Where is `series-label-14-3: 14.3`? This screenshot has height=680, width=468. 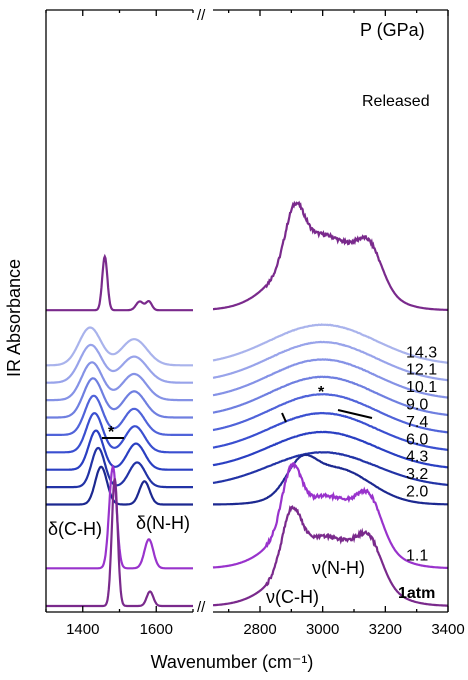
series-label-14-3: 14.3 is located at coordinates (421, 352).